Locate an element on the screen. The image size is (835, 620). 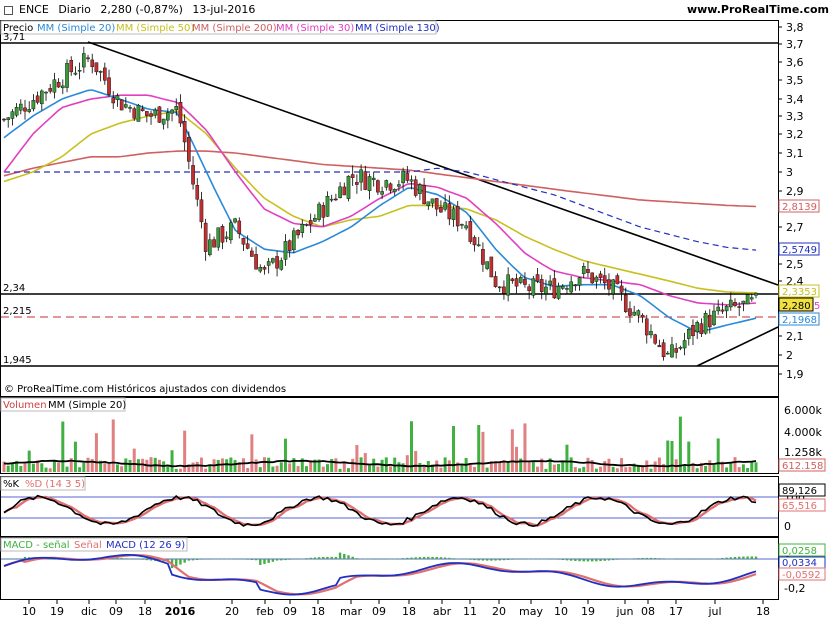
macd-layer is located at coordinates (389, 574).